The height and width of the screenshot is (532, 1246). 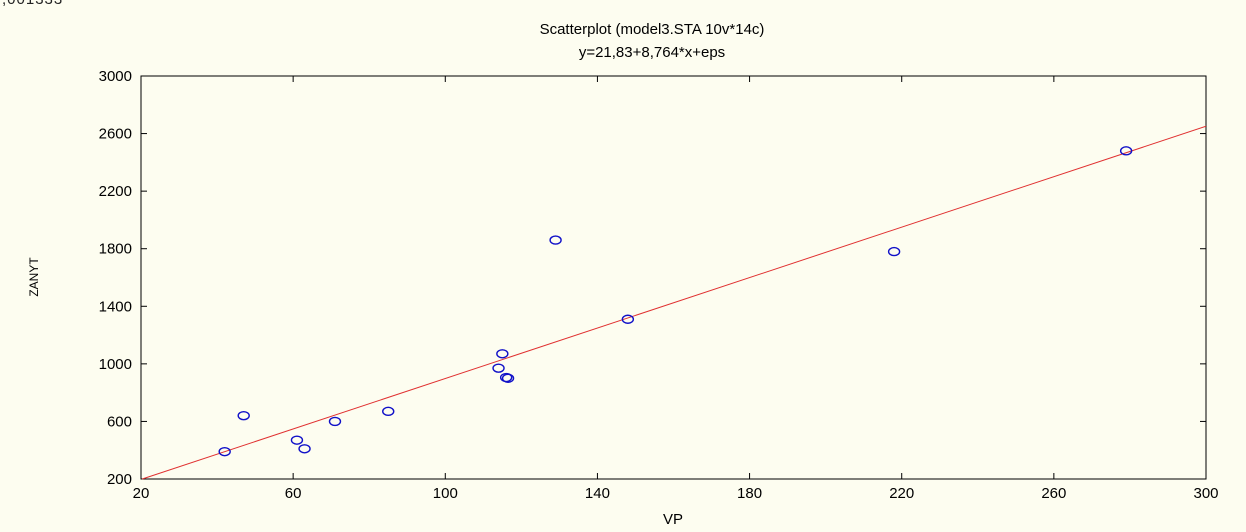 What do you see at coordinates (115, 364) in the screenshot?
I see `y-tick-label: 1000` at bounding box center [115, 364].